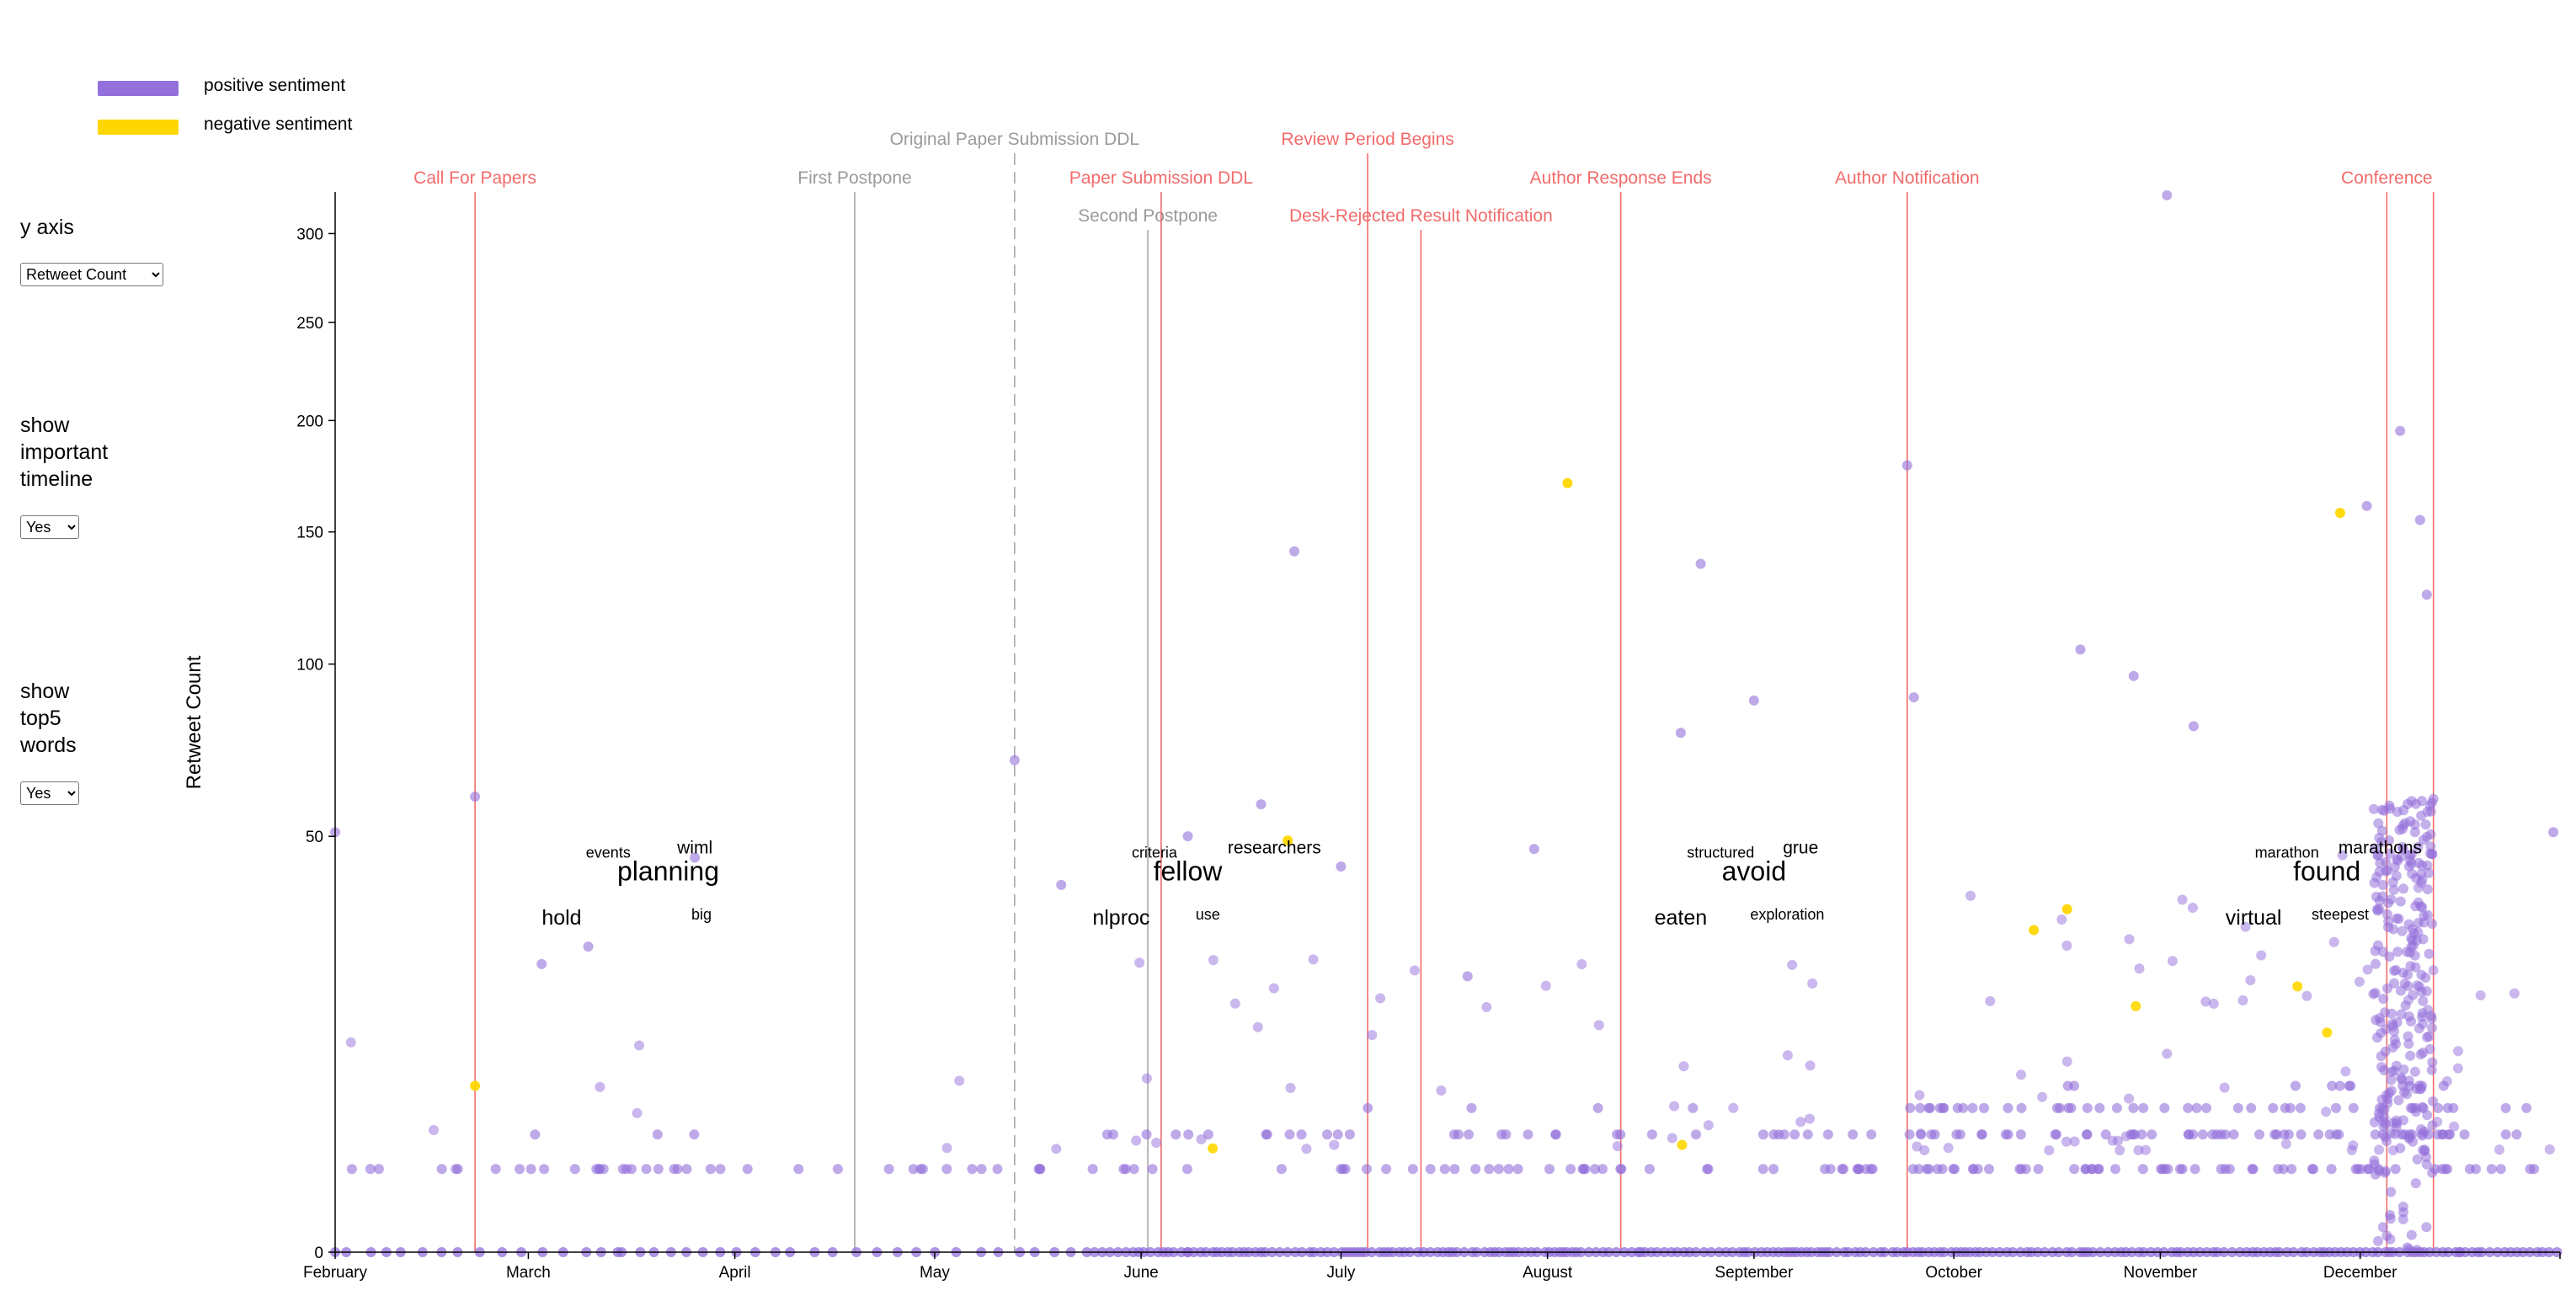 The width and height of the screenshot is (2576, 1301). I want to click on timeline-label: show important timeline, so click(64, 452).